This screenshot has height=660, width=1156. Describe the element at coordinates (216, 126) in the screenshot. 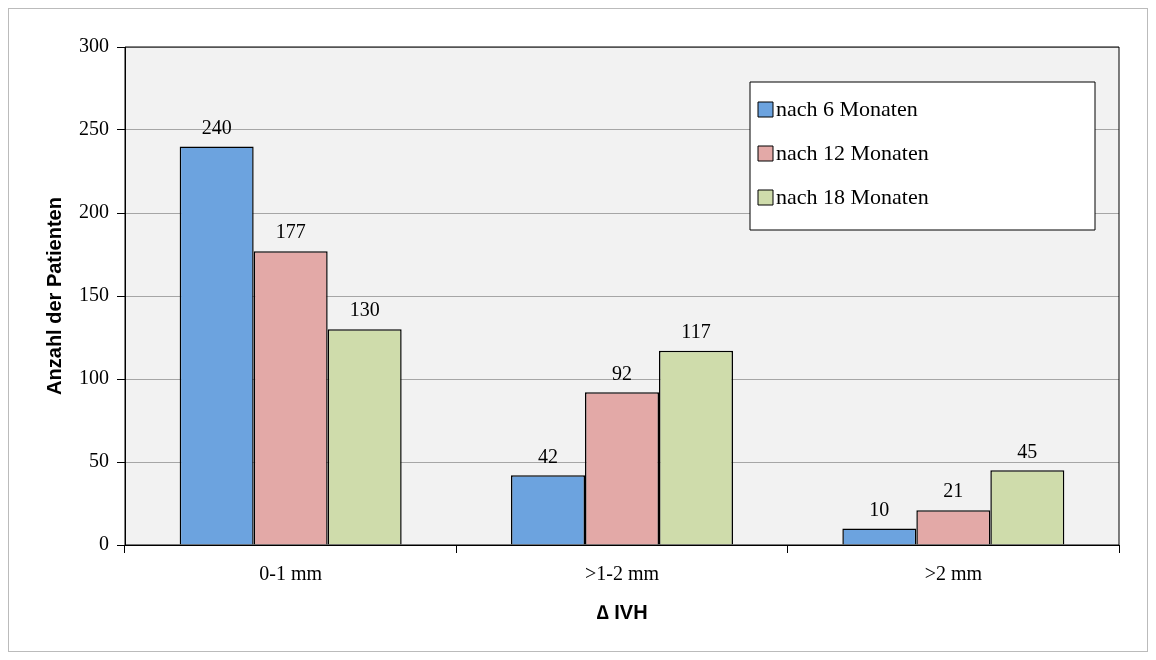

I see `data-label: 240` at that location.